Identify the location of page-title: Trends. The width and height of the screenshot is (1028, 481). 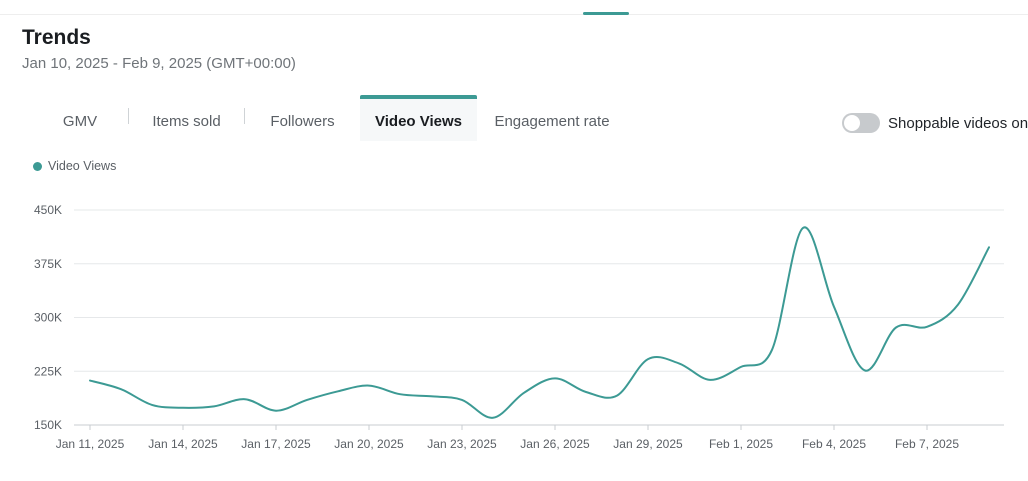
(56, 37).